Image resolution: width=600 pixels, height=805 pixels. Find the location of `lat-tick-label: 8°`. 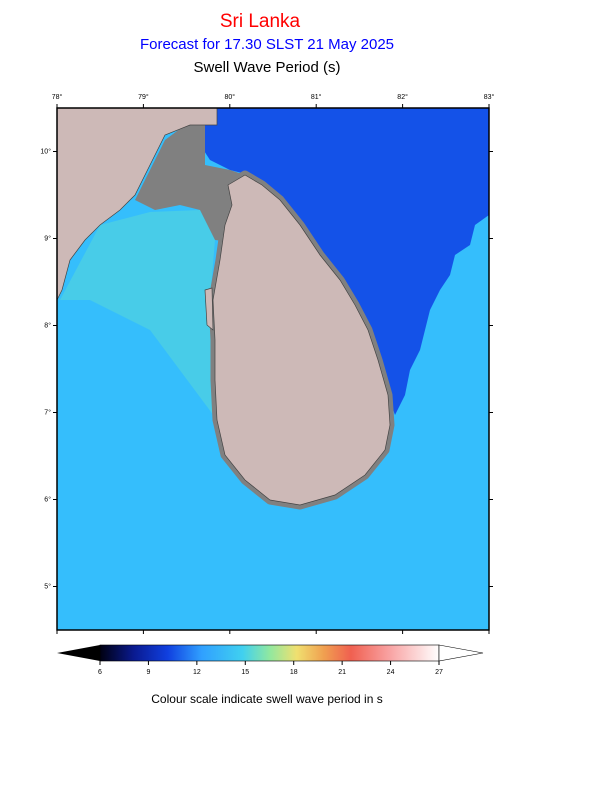

lat-tick-label: 8° is located at coordinates (47, 325).